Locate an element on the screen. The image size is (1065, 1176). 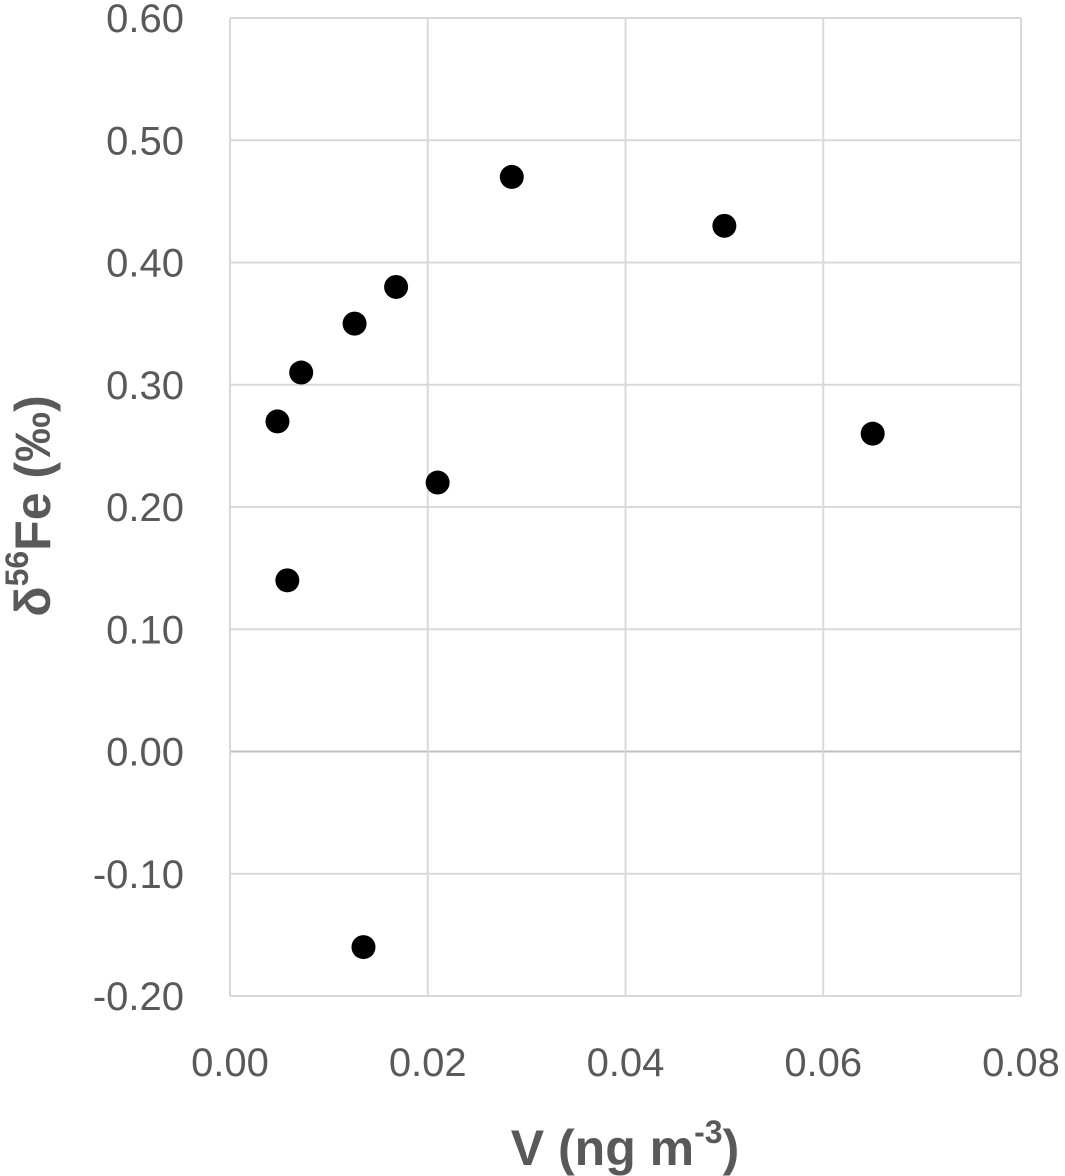
y-tick-label: -0.20 is located at coordinates (138, 997).